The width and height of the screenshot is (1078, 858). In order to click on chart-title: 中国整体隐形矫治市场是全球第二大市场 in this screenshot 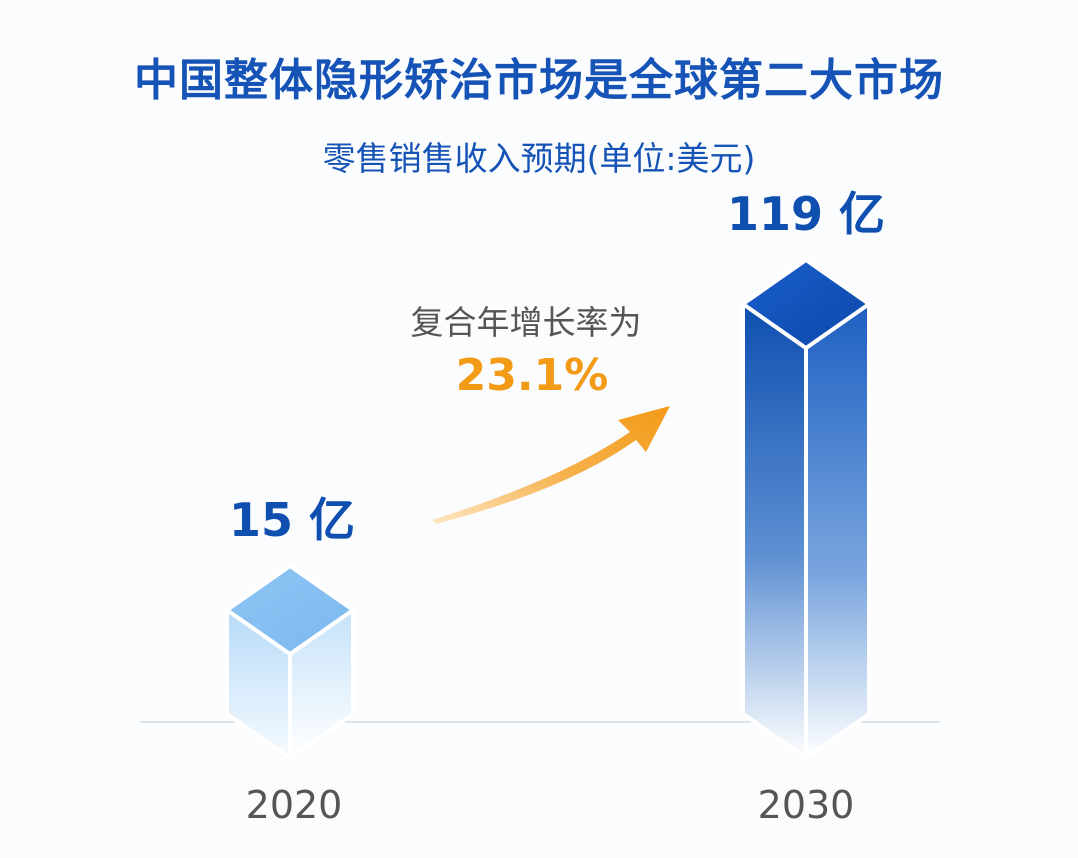, I will do `click(539, 80)`.